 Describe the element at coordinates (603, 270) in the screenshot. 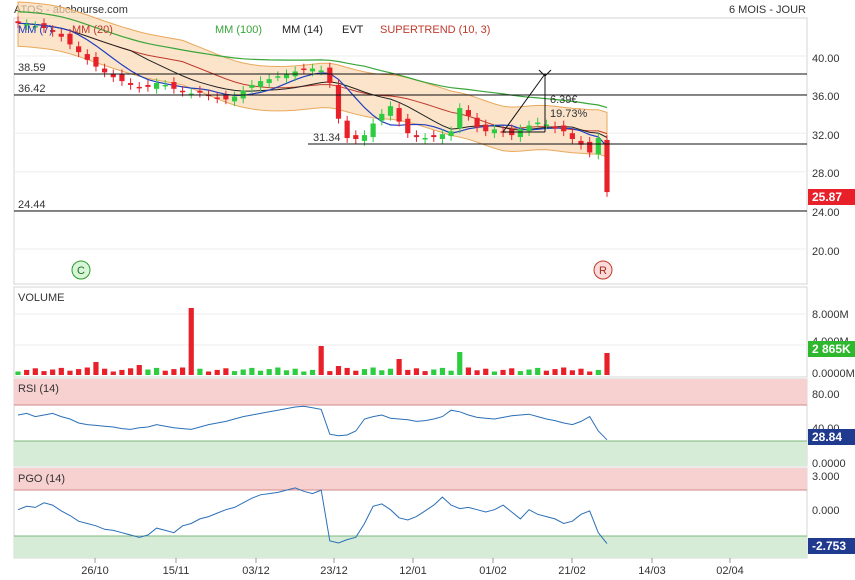

I see `event-marker-r: R` at that location.